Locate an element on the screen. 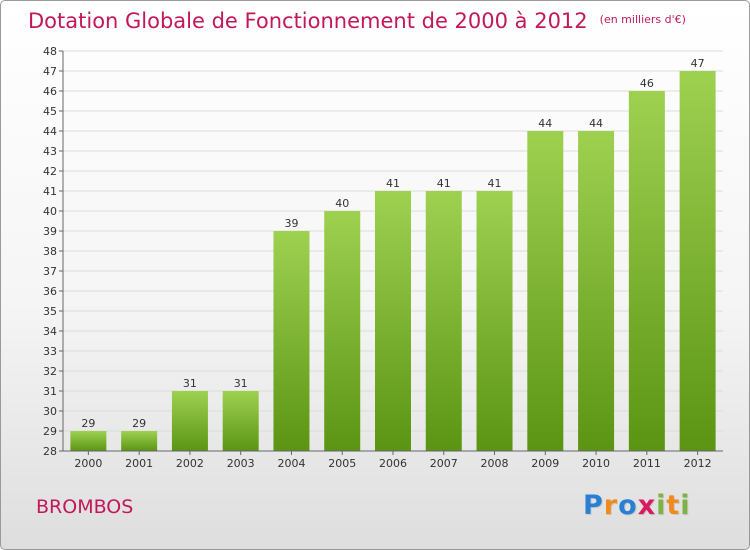 Image resolution: width=750 pixels, height=550 pixels. data-label: 40 is located at coordinates (342, 203).